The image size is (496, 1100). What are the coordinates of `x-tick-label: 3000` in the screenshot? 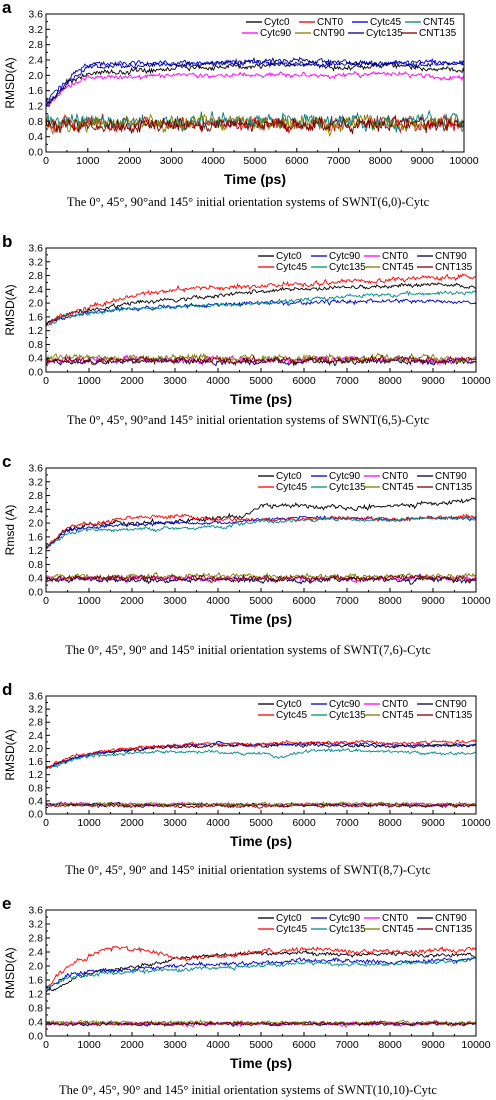 It's located at (175, 381).